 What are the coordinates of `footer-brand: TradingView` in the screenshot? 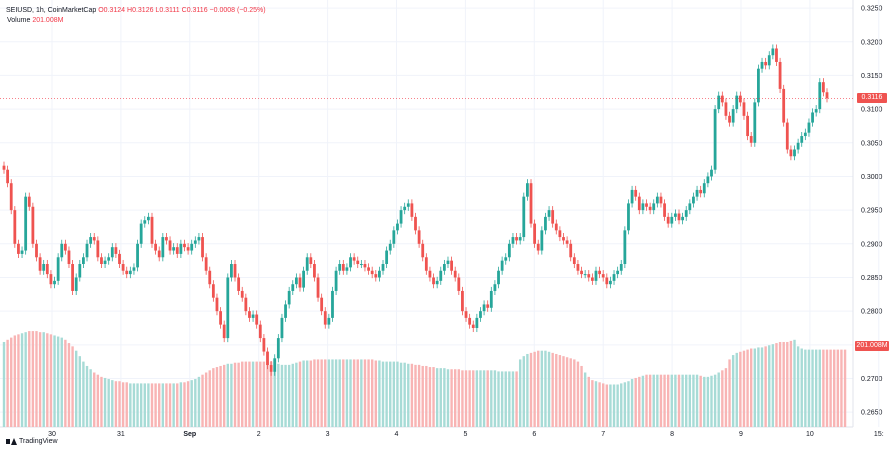 It's located at (32, 441).